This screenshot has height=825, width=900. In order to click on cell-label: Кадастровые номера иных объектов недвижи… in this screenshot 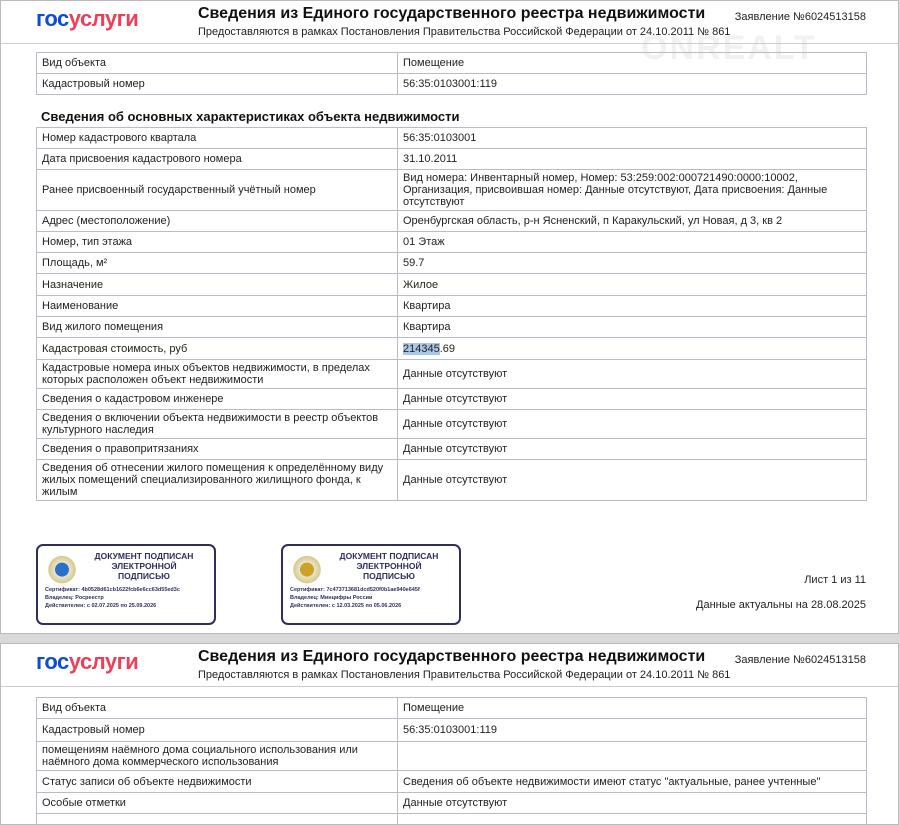, I will do `click(217, 374)`.